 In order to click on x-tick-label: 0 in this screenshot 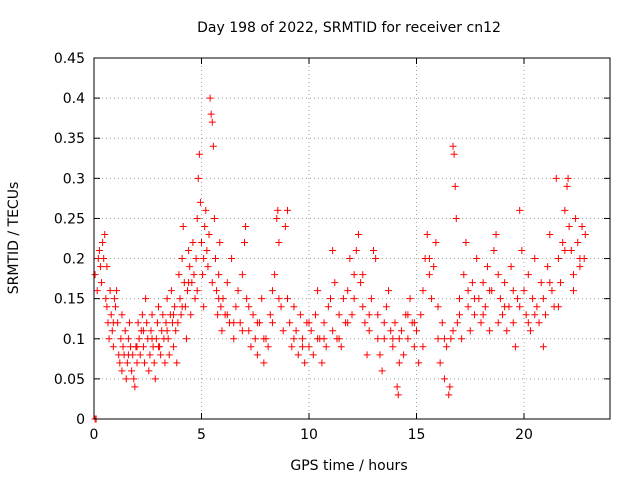, I will do `click(94, 435)`.